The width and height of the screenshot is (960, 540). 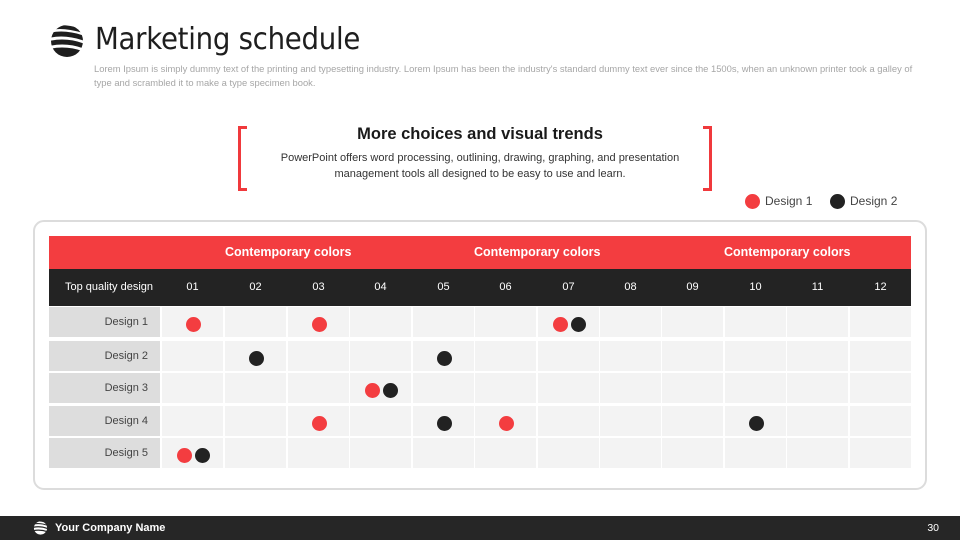 What do you see at coordinates (109, 287) in the screenshot?
I see `corner-label: Top quality design` at bounding box center [109, 287].